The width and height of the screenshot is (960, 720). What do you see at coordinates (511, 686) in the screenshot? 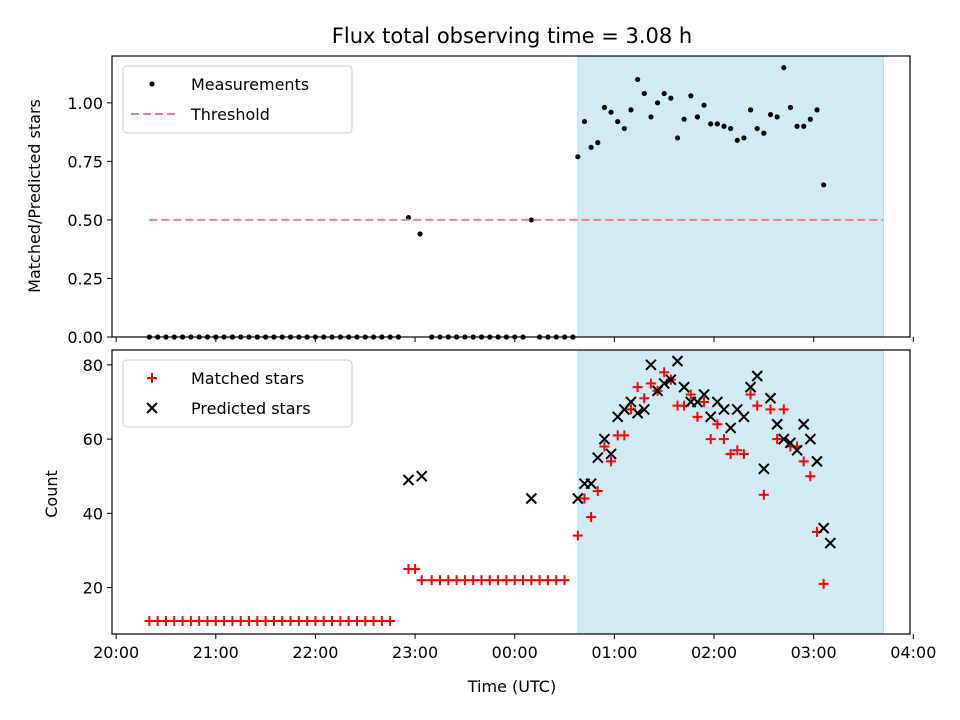
I see `x-axis-label: Time (UTC)` at bounding box center [511, 686].